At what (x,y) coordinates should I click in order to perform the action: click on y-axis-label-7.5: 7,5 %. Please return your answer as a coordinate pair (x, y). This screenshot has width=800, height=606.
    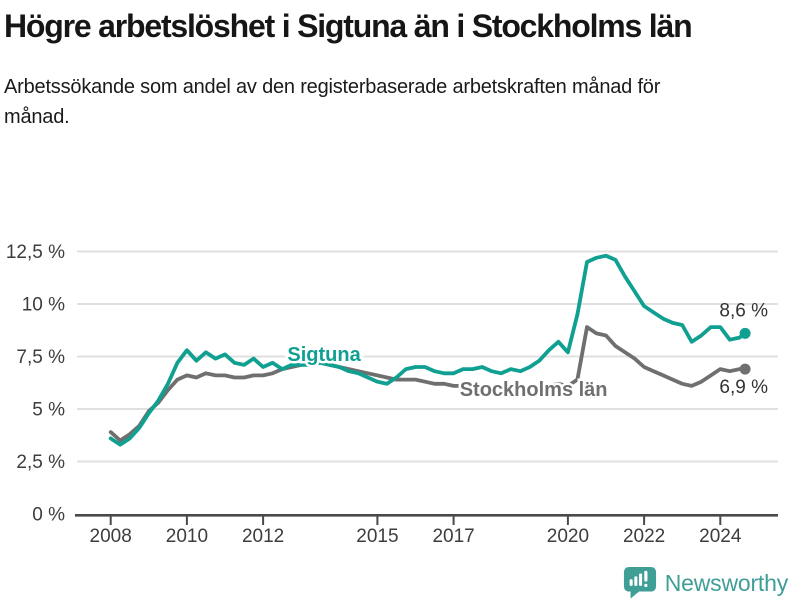
    Looking at the image, I should click on (40, 357).